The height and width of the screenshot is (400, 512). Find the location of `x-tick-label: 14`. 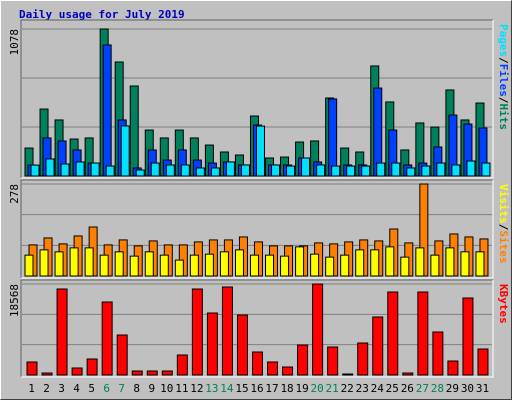

x-tick-label: 14 is located at coordinates (227, 388).